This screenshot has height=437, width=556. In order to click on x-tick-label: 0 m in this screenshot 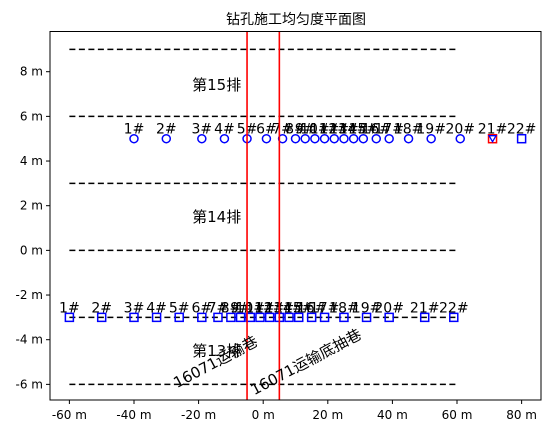, I will do `click(263, 415)`.